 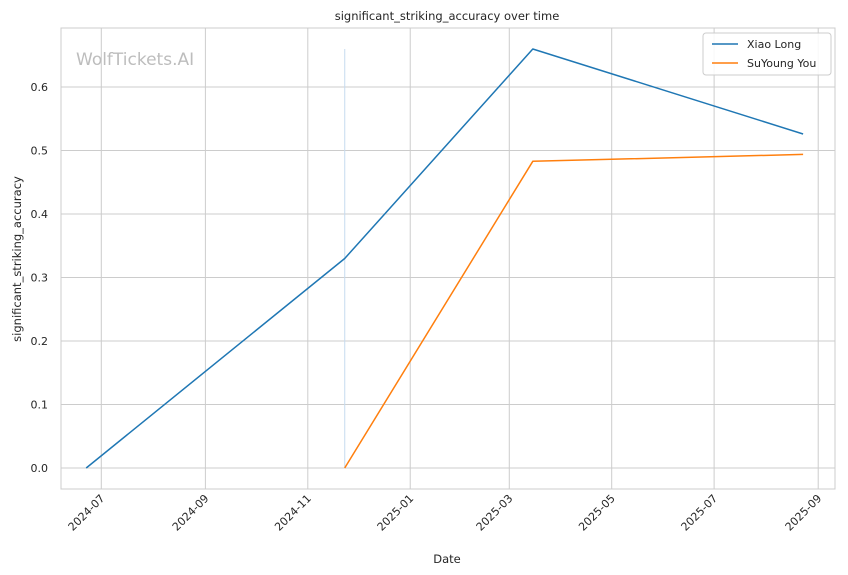 I want to click on y-tick-label: 0.3, so click(x=40, y=278).